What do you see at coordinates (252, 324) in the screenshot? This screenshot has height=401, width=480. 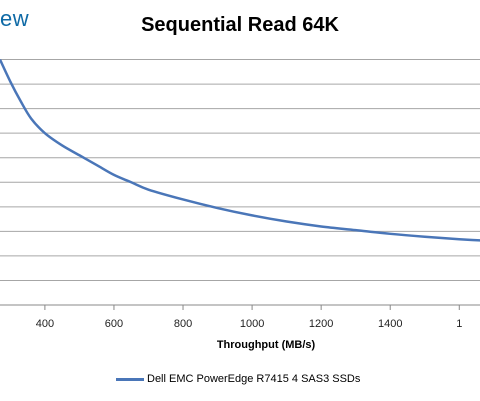 I see `x-tick-label: 1000` at bounding box center [252, 324].